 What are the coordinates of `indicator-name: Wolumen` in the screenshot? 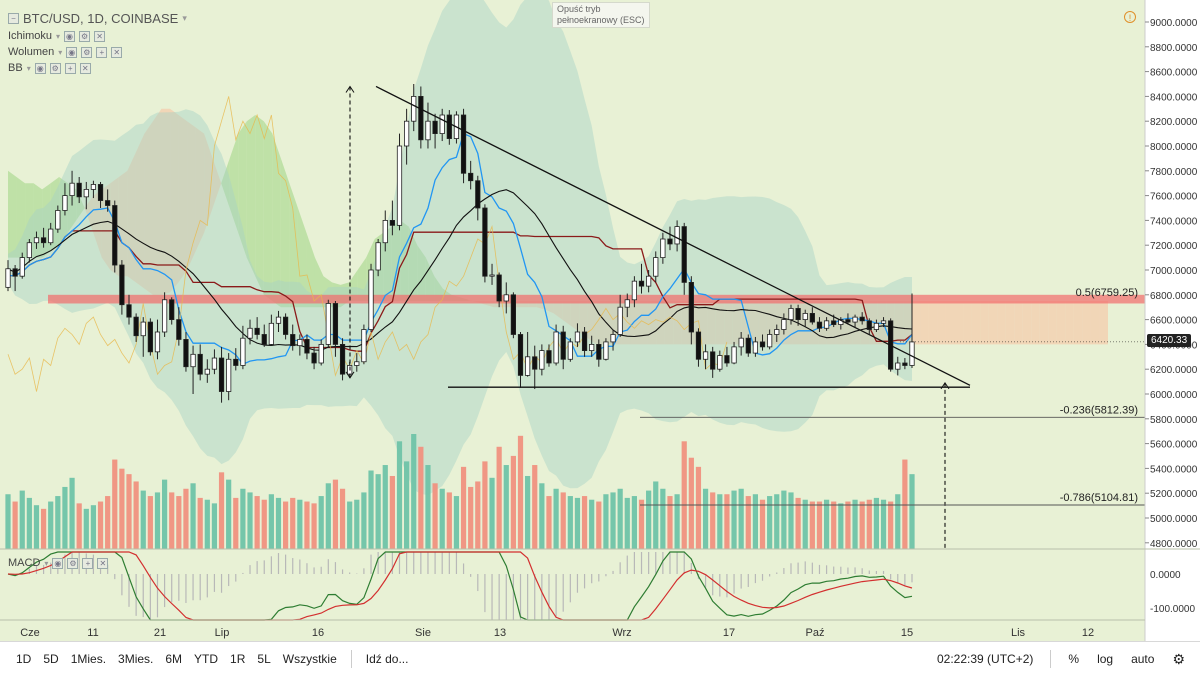 It's located at (31, 52).